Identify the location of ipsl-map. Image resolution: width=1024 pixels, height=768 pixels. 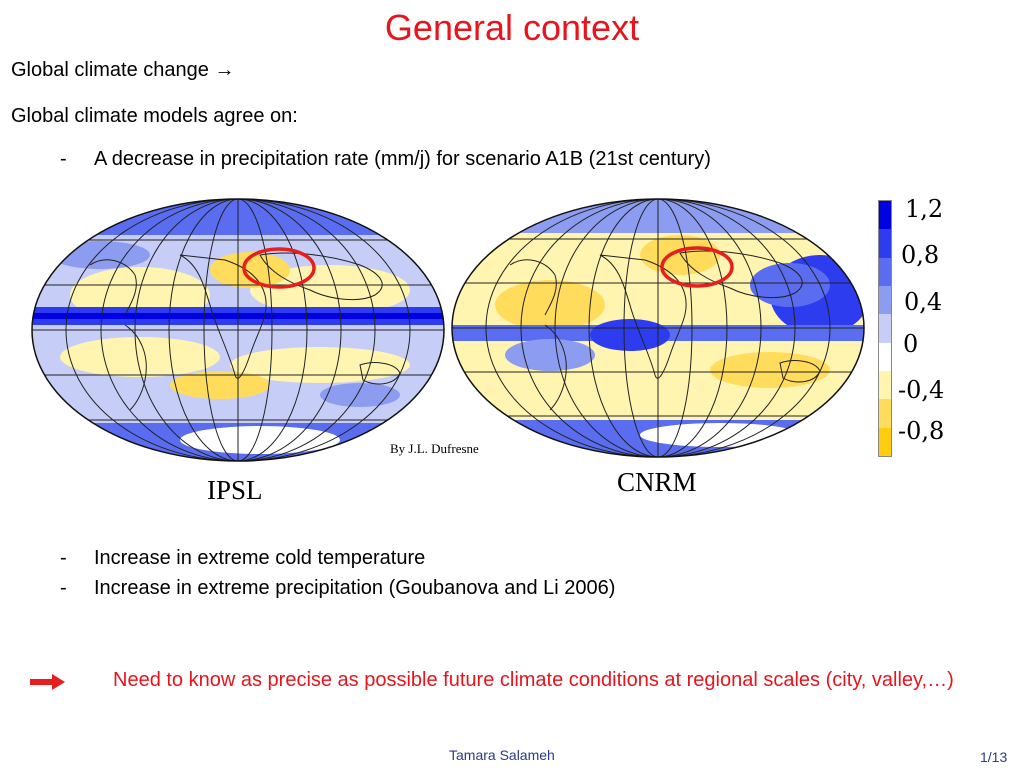
(238, 330).